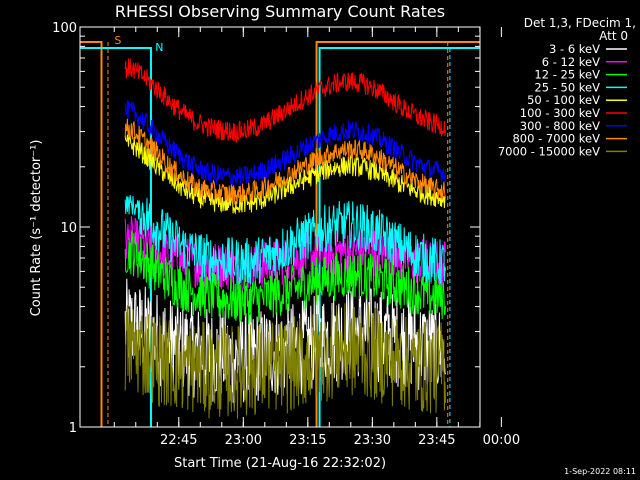  Describe the element at coordinates (36, 228) in the screenshot. I see `y-axis-label: Count Rate (s⁻¹ detector⁻¹)` at that location.